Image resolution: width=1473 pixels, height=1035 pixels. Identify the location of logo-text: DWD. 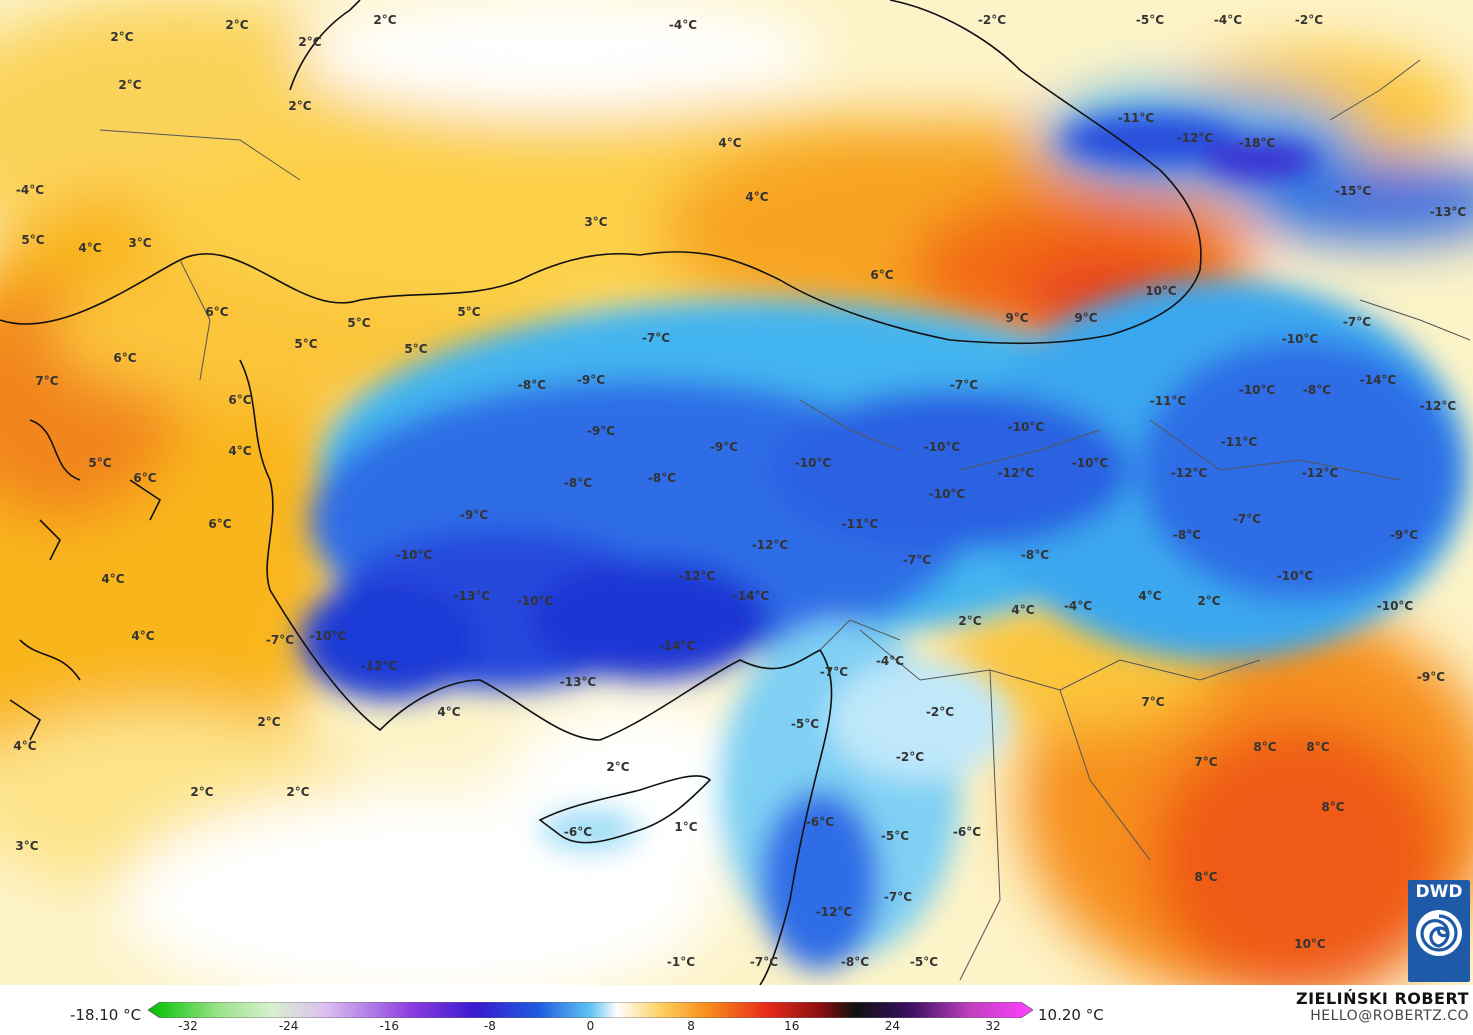
(1439, 892).